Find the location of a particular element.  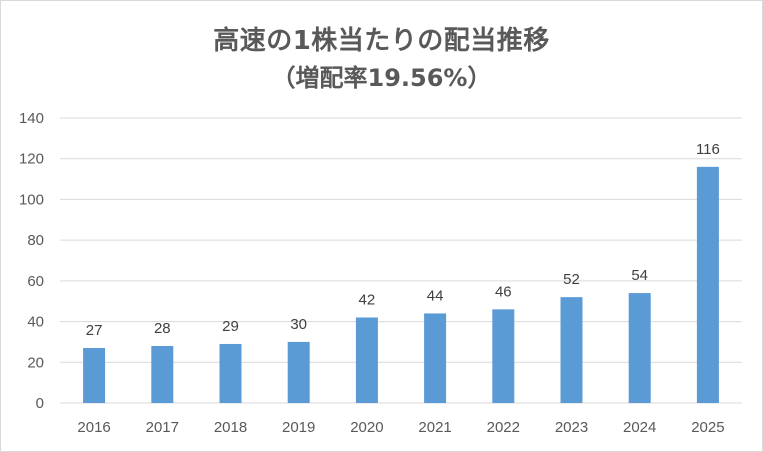

x-tick-label: 2023 is located at coordinates (571, 427).